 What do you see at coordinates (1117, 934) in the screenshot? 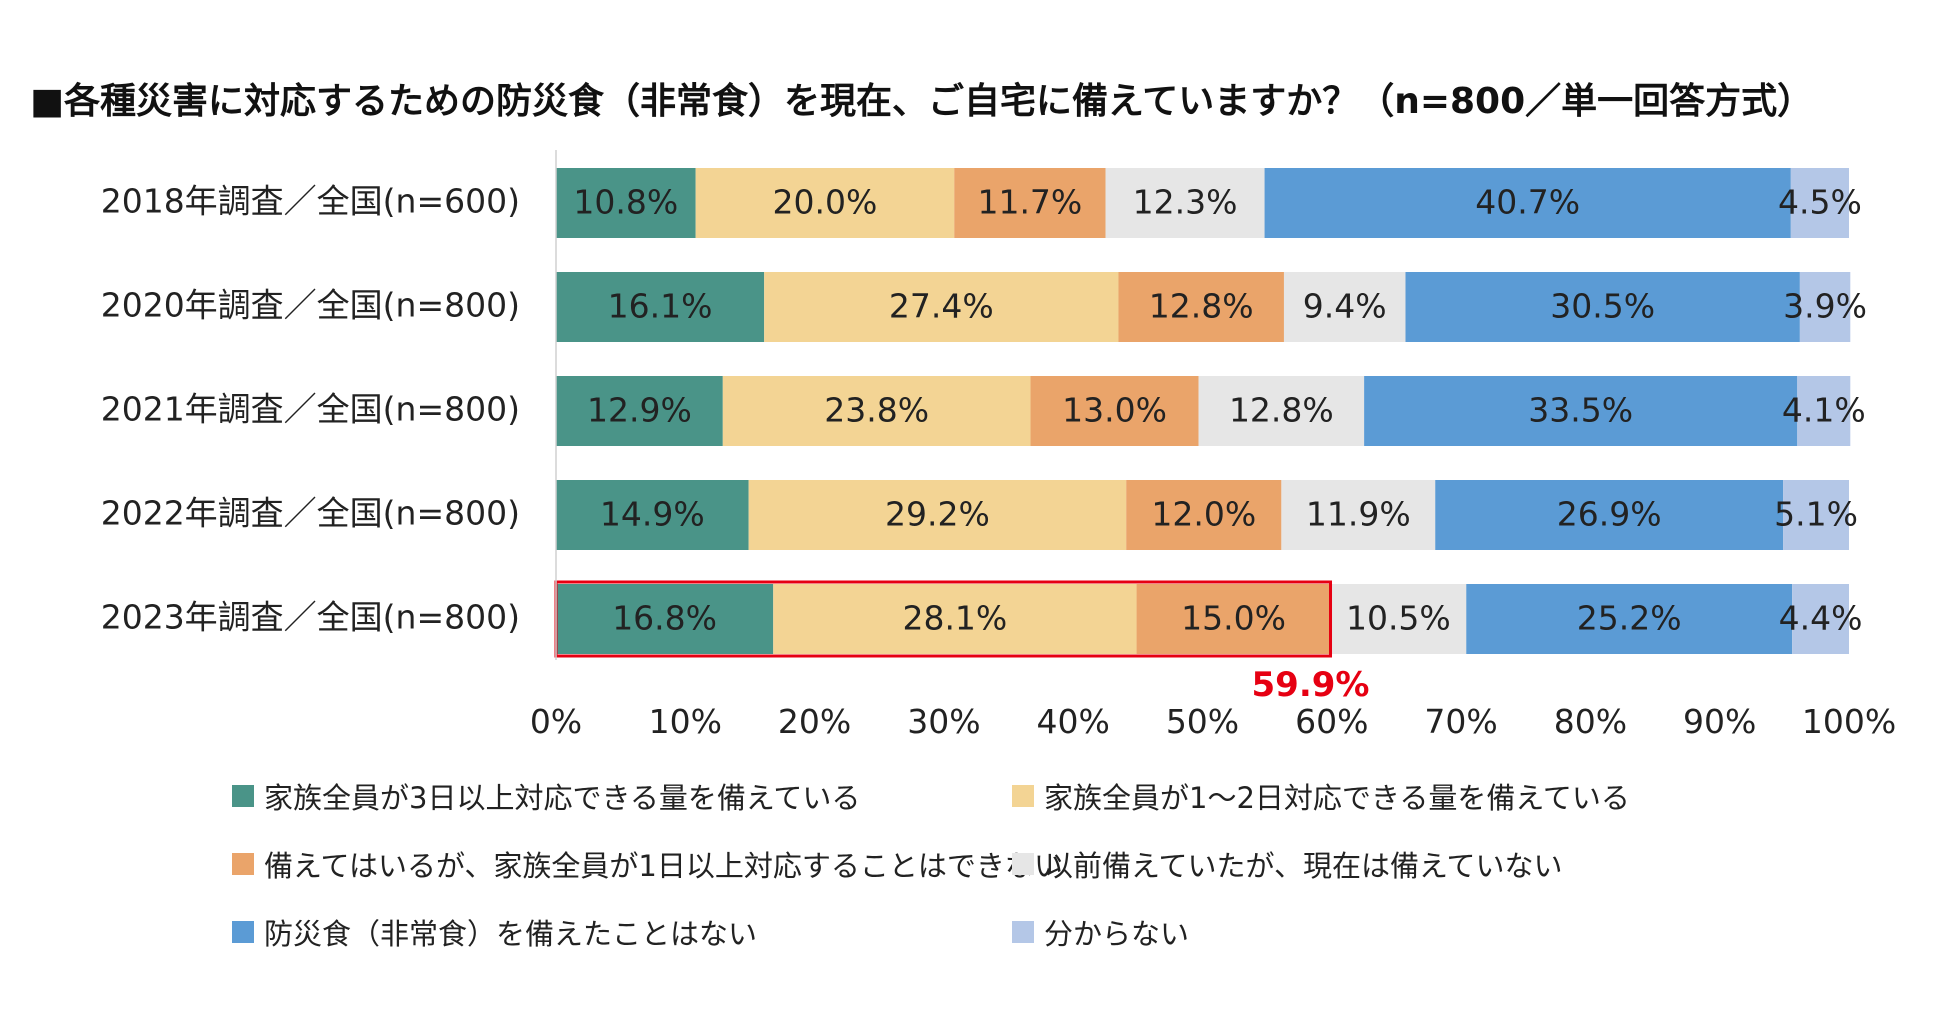
I see `legend-label: 分からない` at bounding box center [1117, 934].